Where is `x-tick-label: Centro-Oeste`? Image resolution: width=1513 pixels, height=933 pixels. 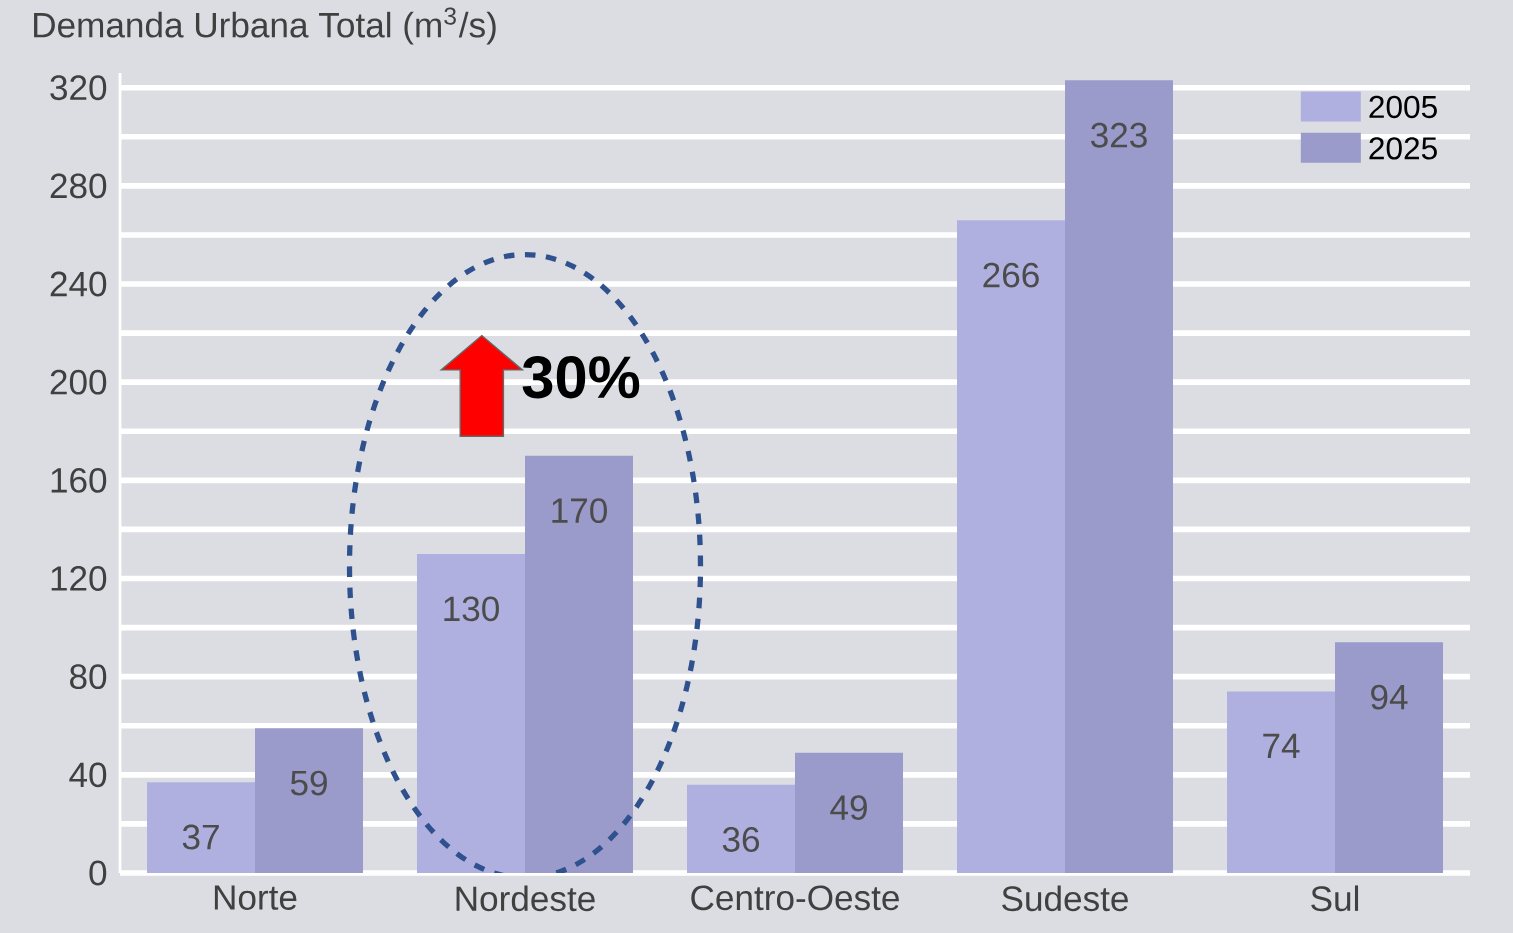
x-tick-label: Centro-Oeste is located at coordinates (795, 898).